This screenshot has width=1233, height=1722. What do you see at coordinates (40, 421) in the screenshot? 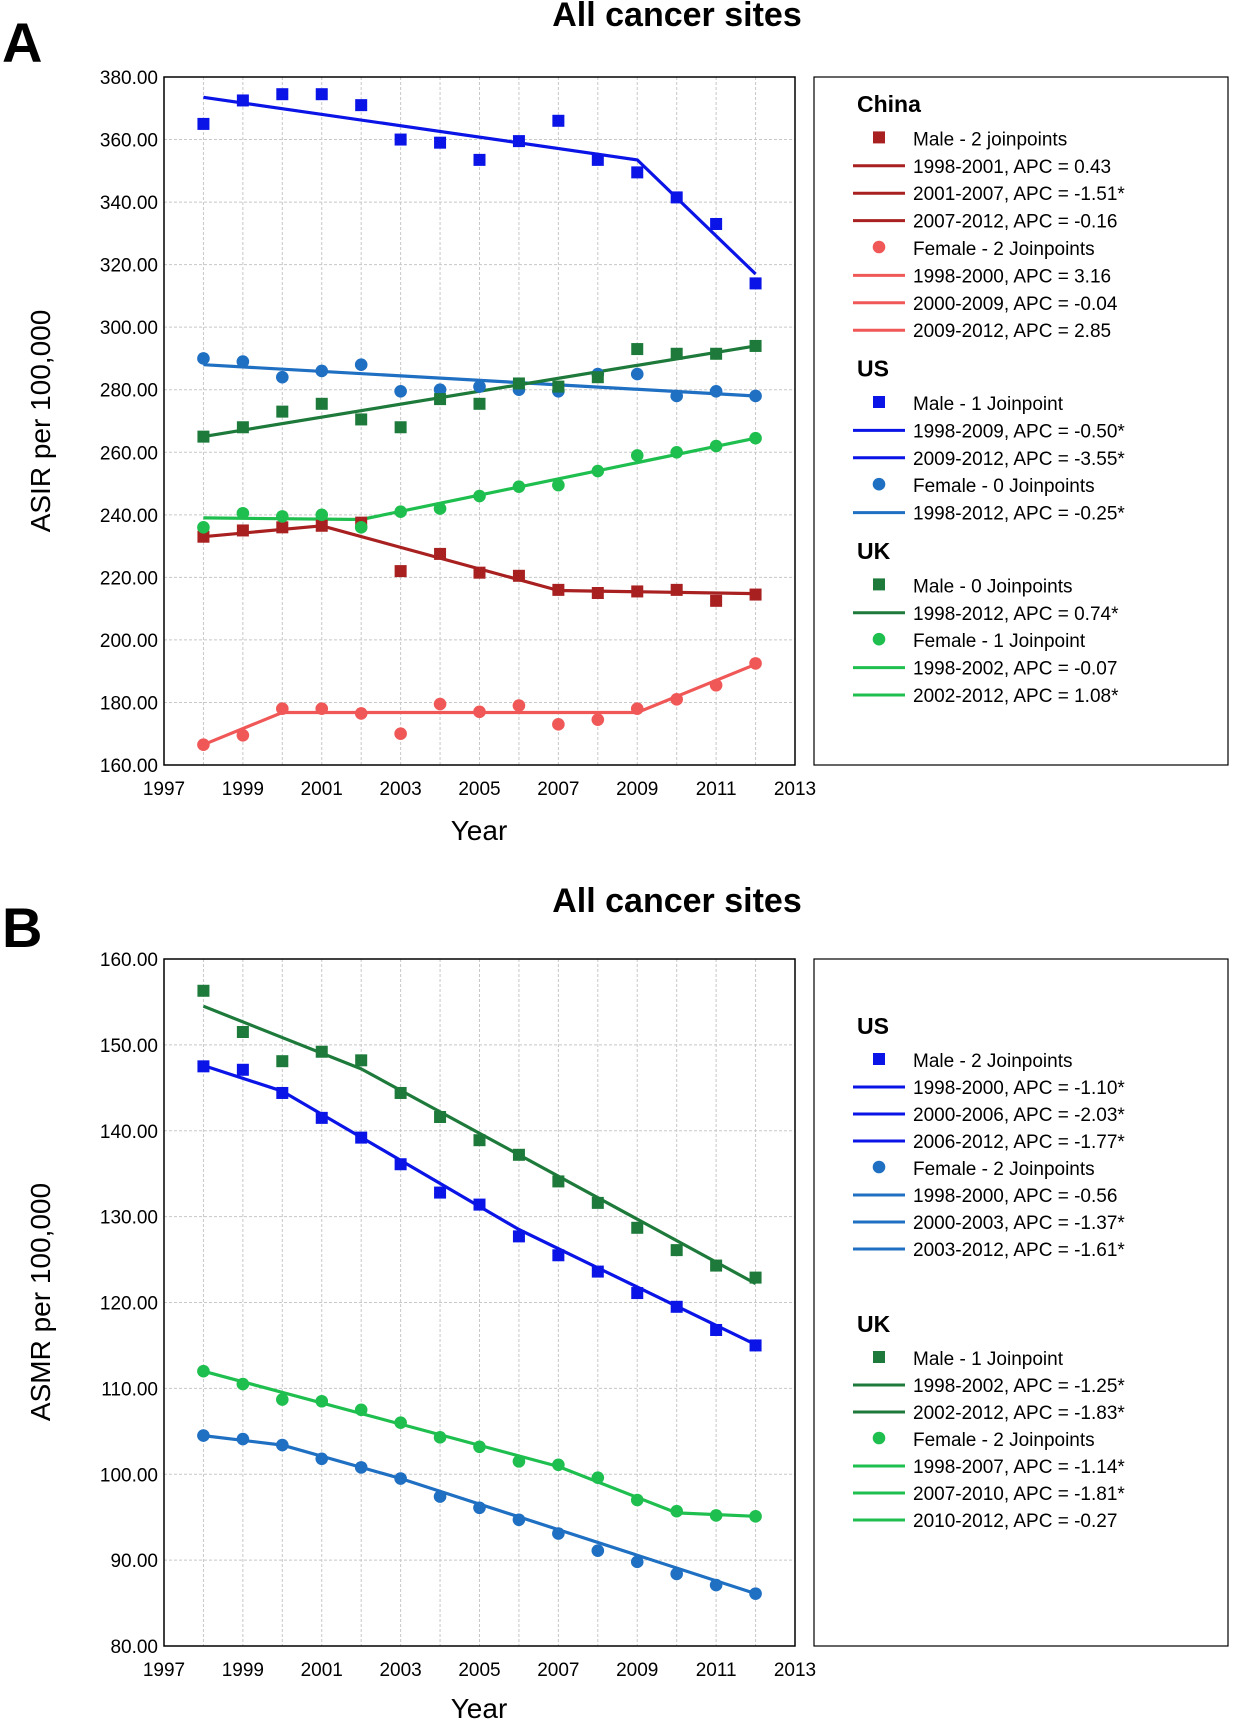
I see `panel-a-y-axis-label: ASIR per 100,000` at bounding box center [40, 421].